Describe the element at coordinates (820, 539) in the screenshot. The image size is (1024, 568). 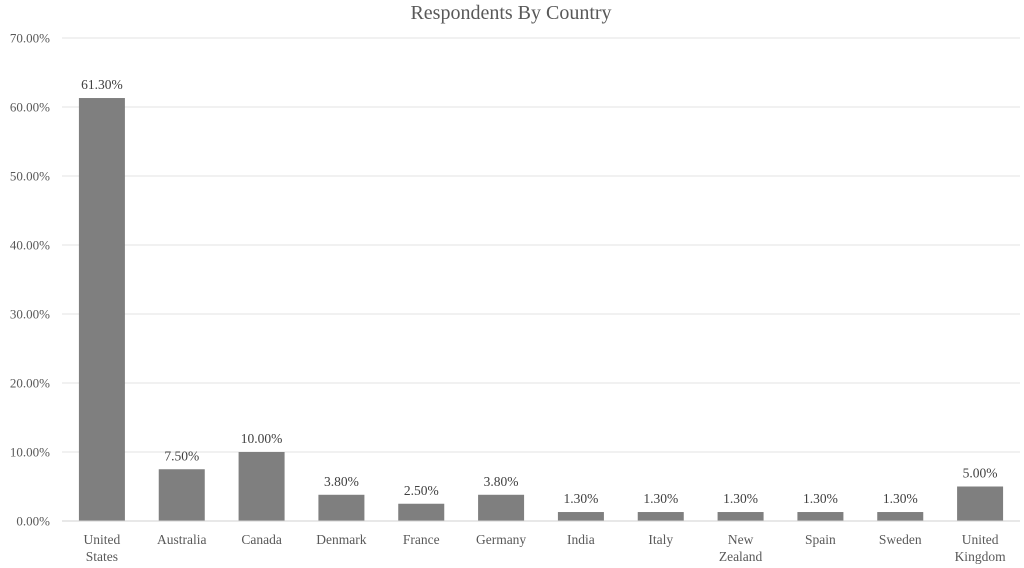
I see `x-category-label: Spain` at that location.